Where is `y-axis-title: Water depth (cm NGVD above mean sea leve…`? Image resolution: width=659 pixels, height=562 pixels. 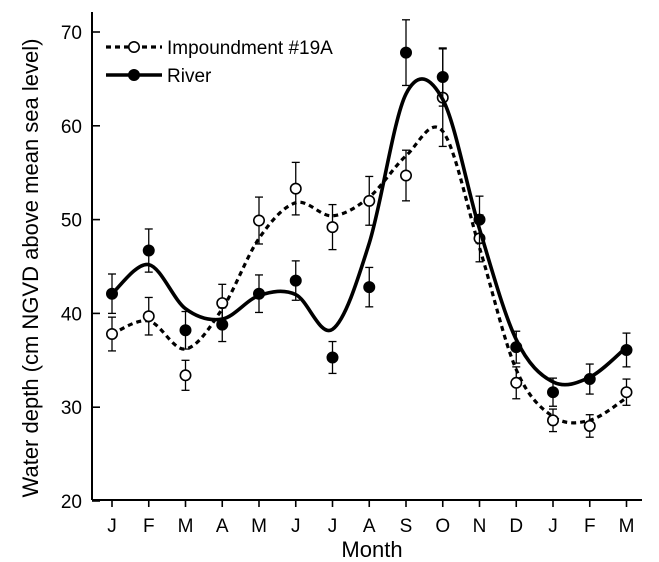 y-axis-title: Water depth (cm NGVD above mean sea leve… is located at coordinates (30, 268).